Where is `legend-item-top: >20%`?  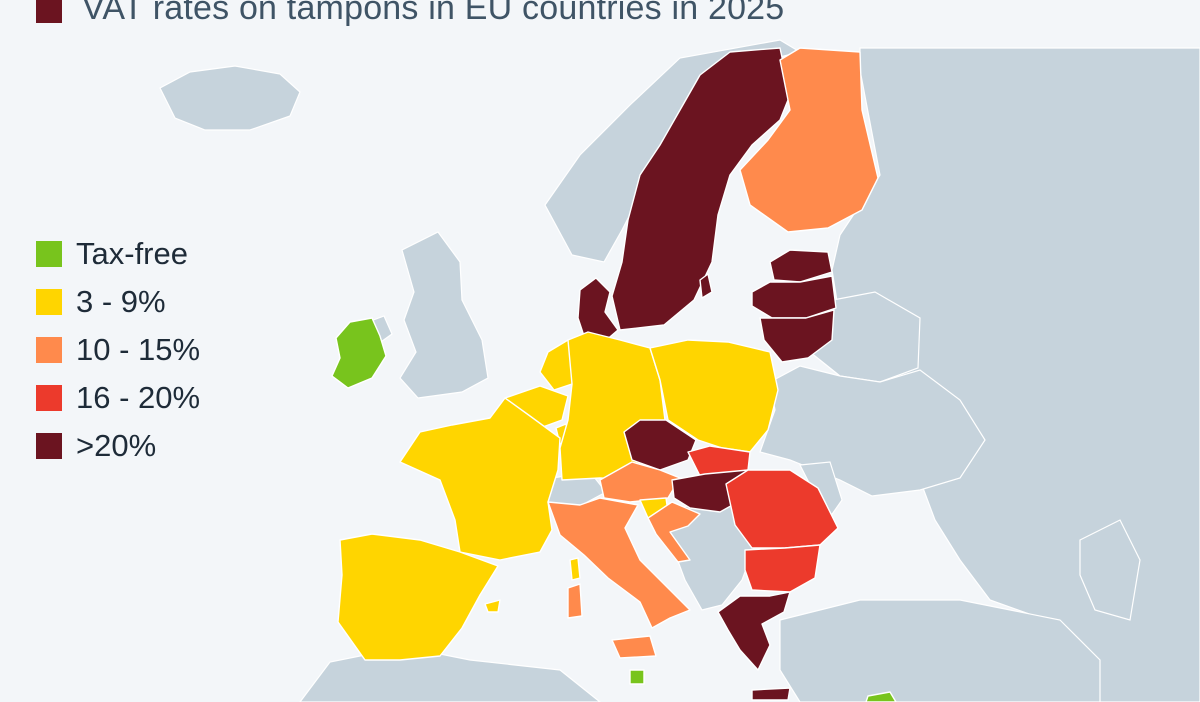
legend-item-top: >20% is located at coordinates (118, 446).